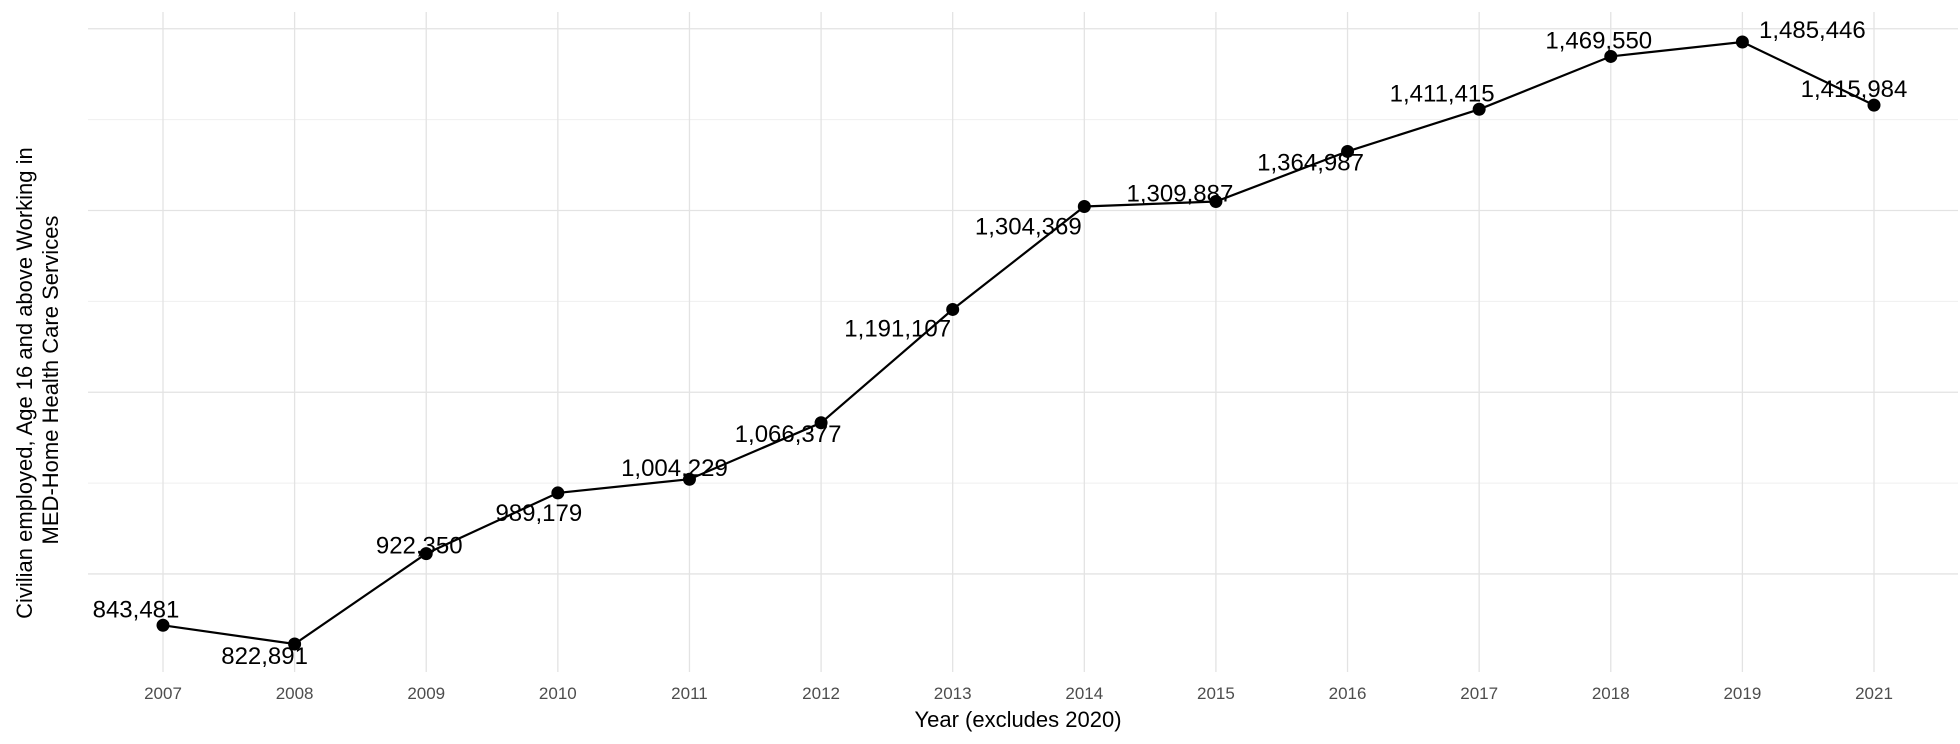  I want to click on x-tick-label: 2013, so click(953, 693).